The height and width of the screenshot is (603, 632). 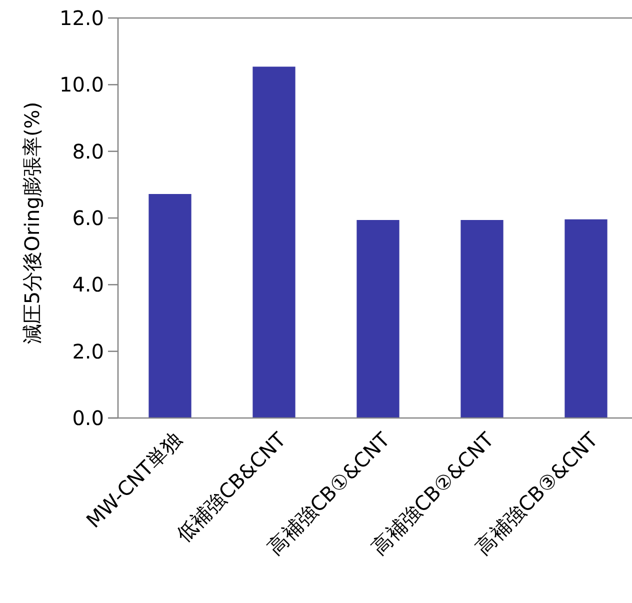 I want to click on y-tick-label: 8.0, so click(x=88, y=151).